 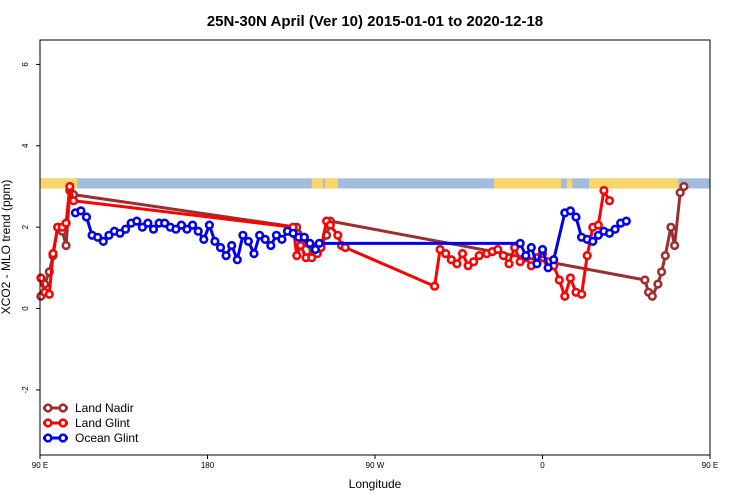 I want to click on x-tick-label: 180, so click(x=208, y=465).